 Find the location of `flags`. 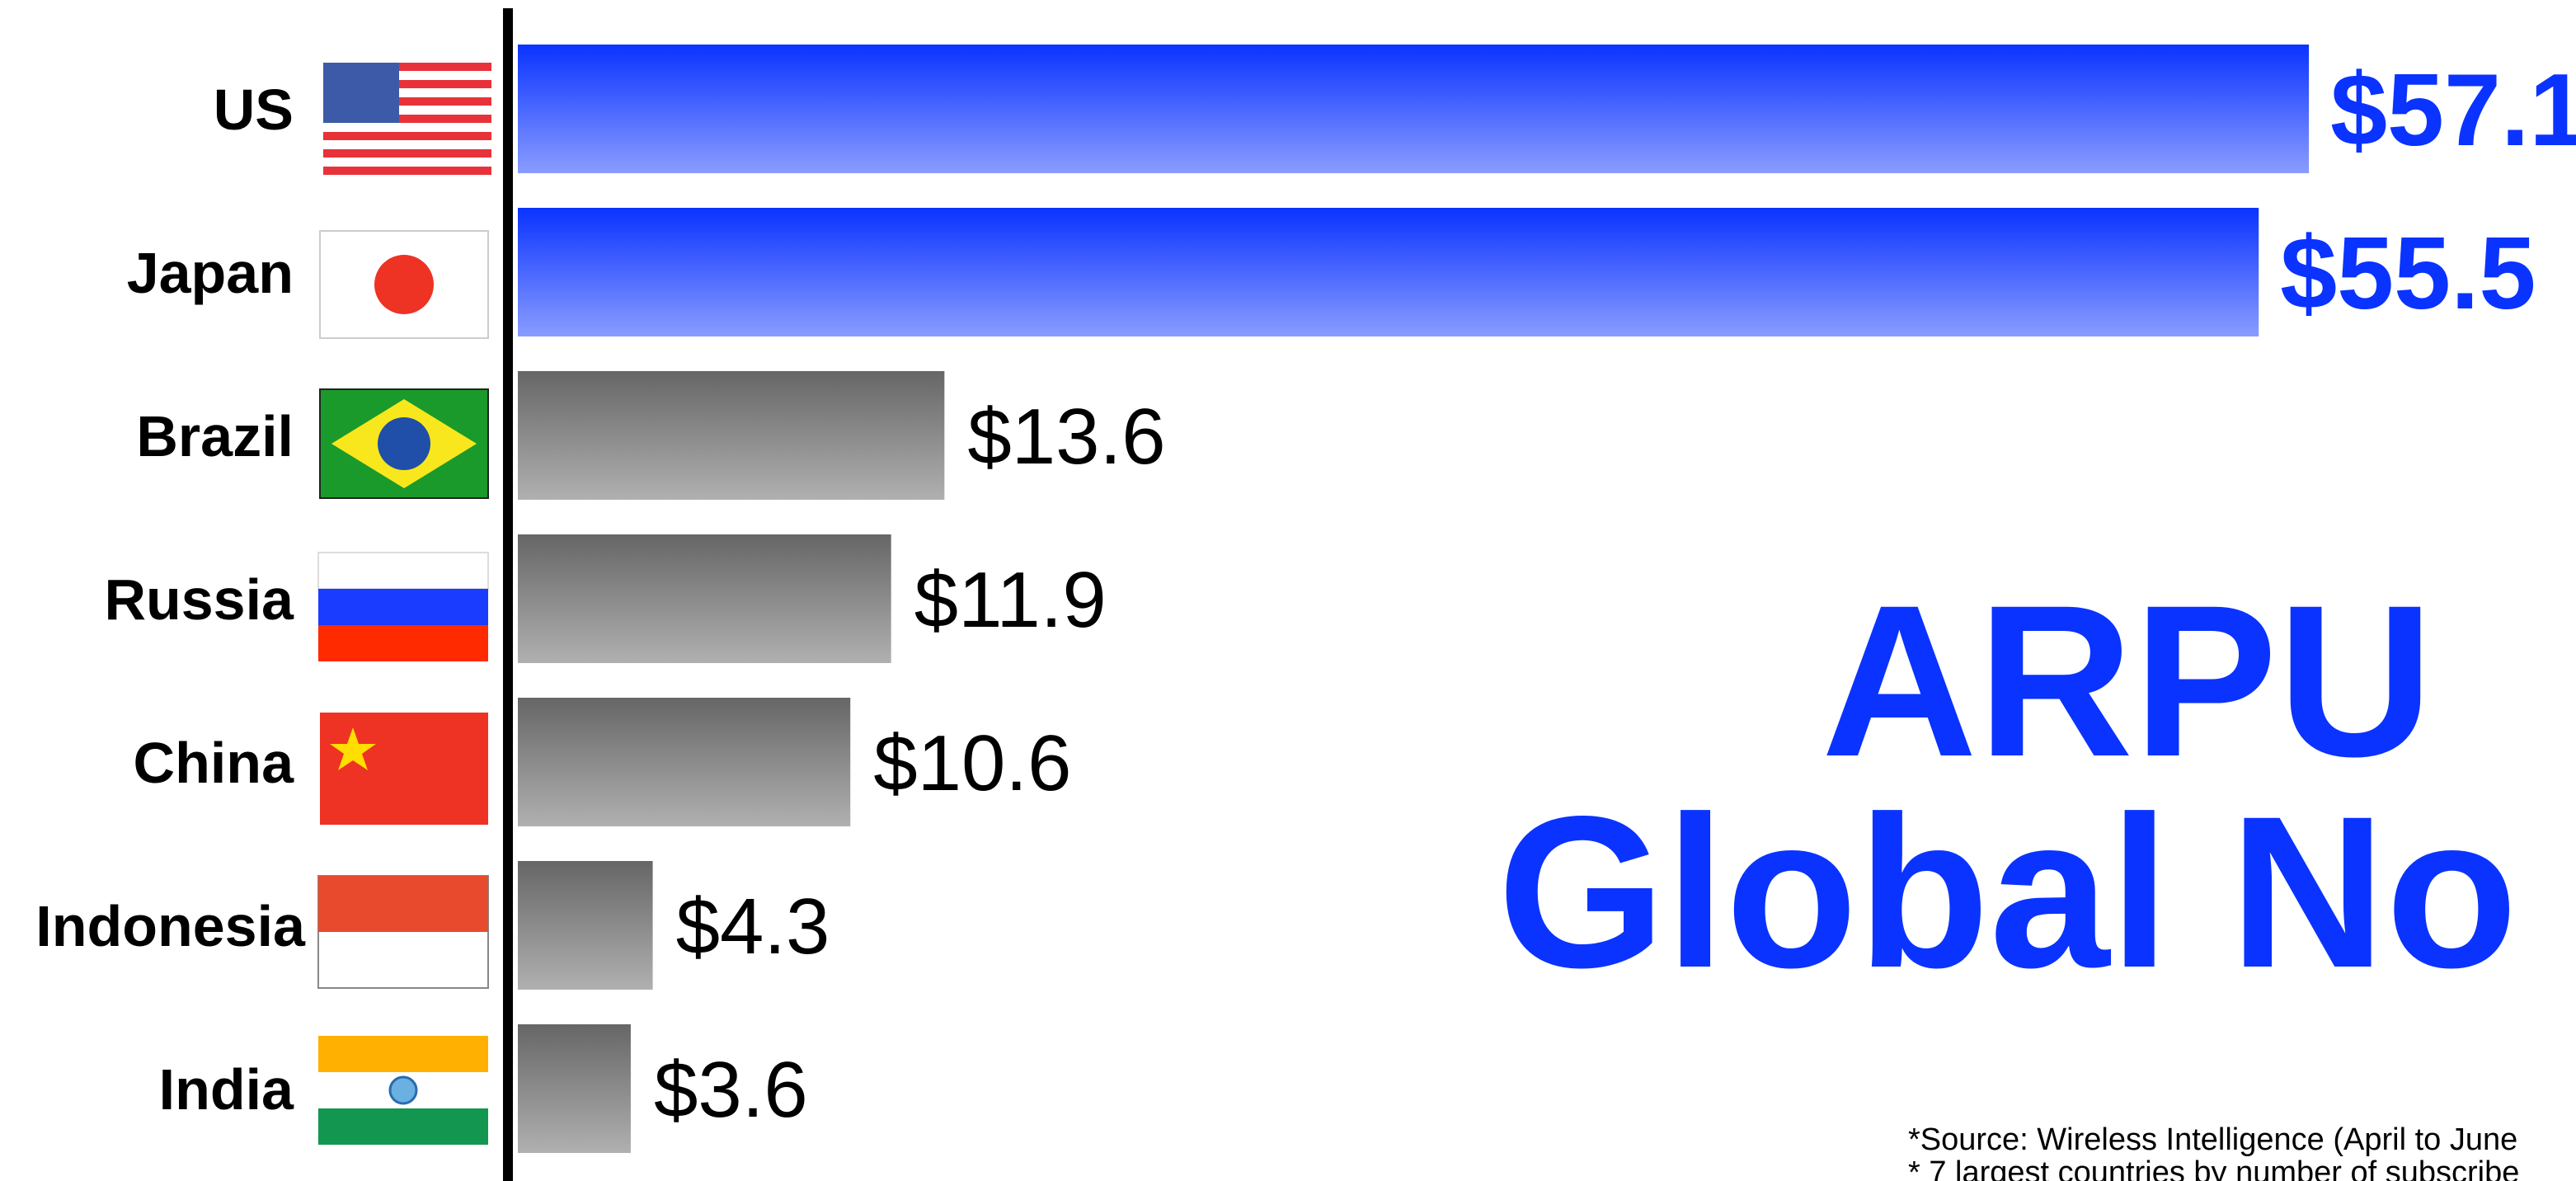

flags is located at coordinates (404, 604).